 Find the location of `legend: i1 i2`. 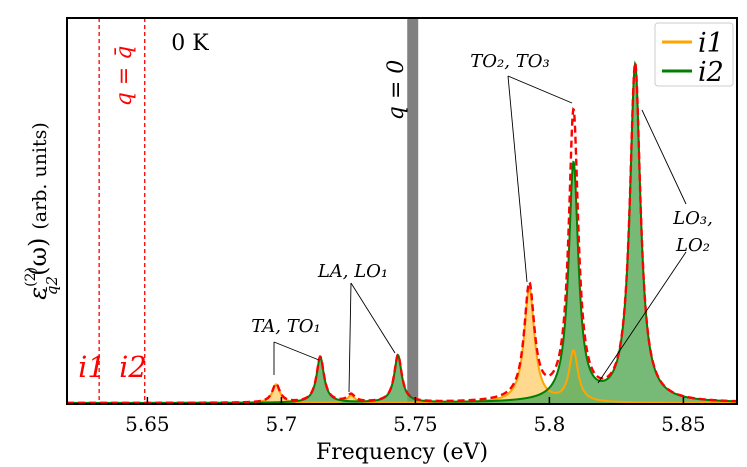

legend: i1 i2 is located at coordinates (694, 55).